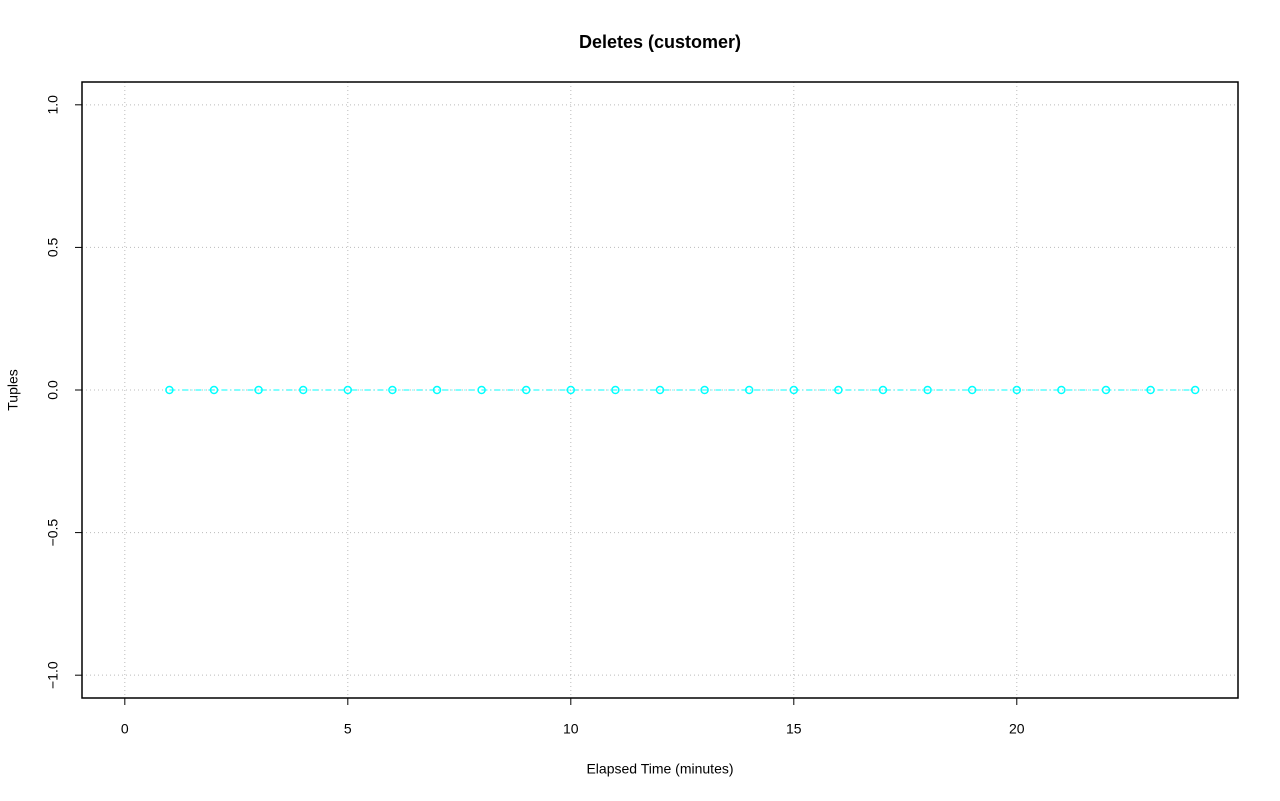  What do you see at coordinates (659, 769) in the screenshot?
I see `x-axis-label: Elapsed Time (minutes)` at bounding box center [659, 769].